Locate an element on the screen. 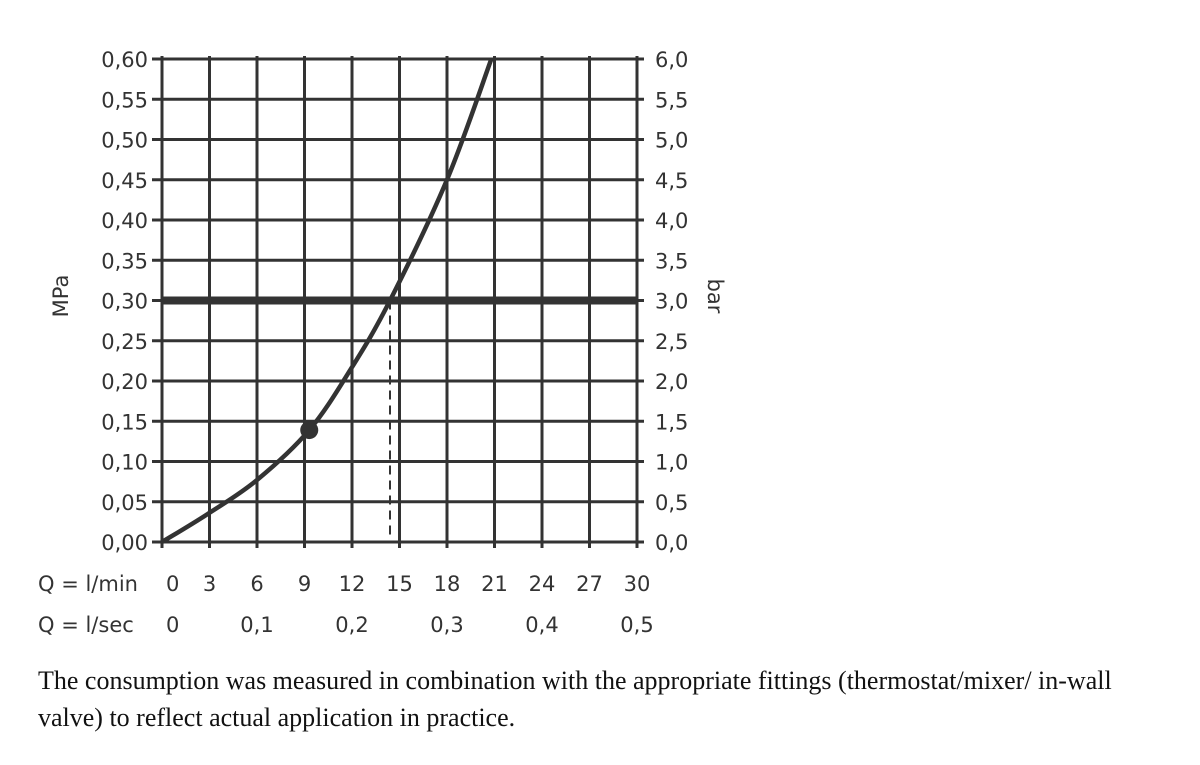 This screenshot has width=1200, height=765. y-right-tick-label: 2,5 is located at coordinates (671, 342).